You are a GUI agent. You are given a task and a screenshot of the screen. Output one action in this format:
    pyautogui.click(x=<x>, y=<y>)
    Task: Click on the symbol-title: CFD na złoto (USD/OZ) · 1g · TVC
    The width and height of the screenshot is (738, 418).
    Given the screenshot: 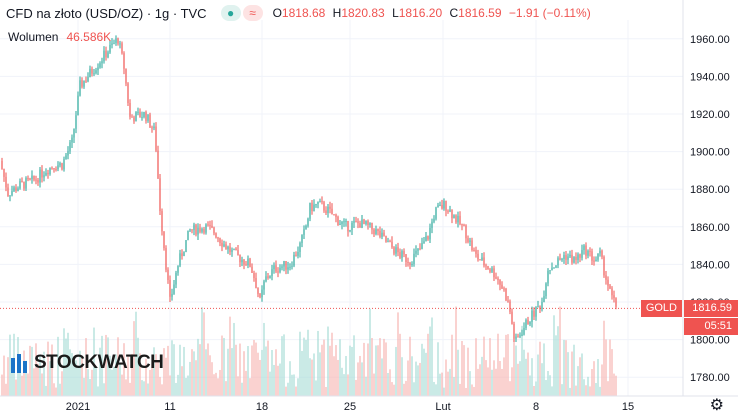 What is the action you would take?
    pyautogui.click(x=106, y=13)
    